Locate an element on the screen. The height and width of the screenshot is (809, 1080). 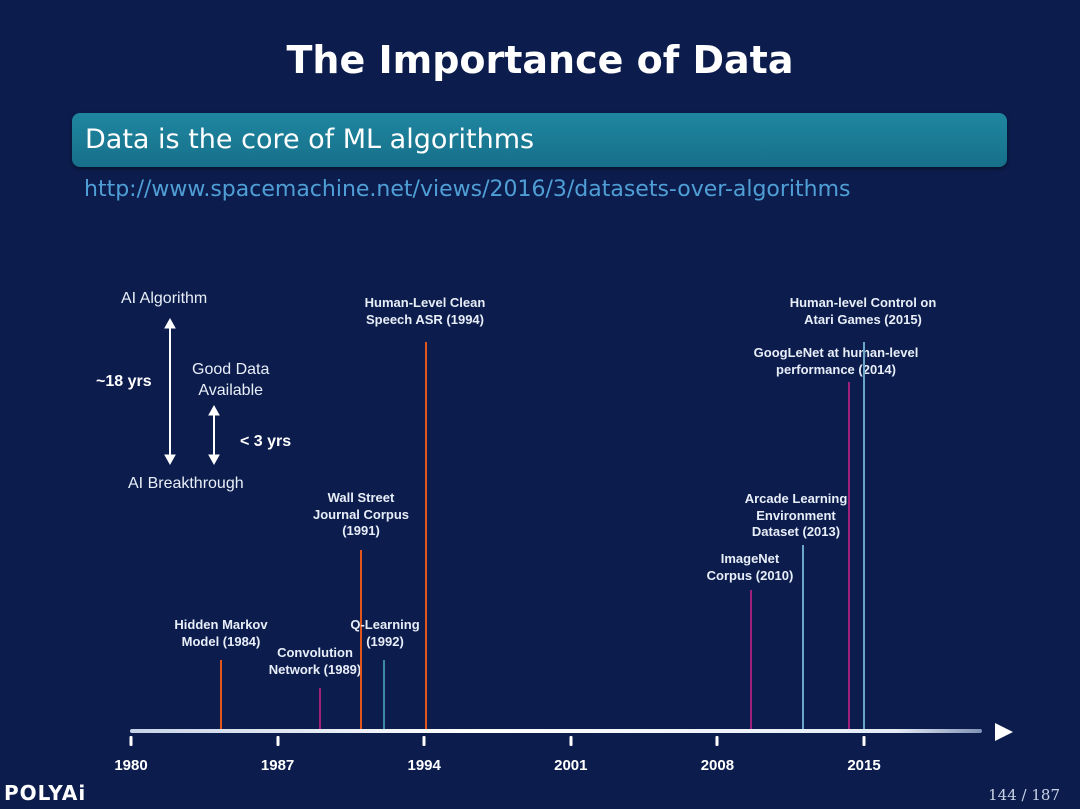
event-label-line: Convolution is located at coordinates (315, 652).